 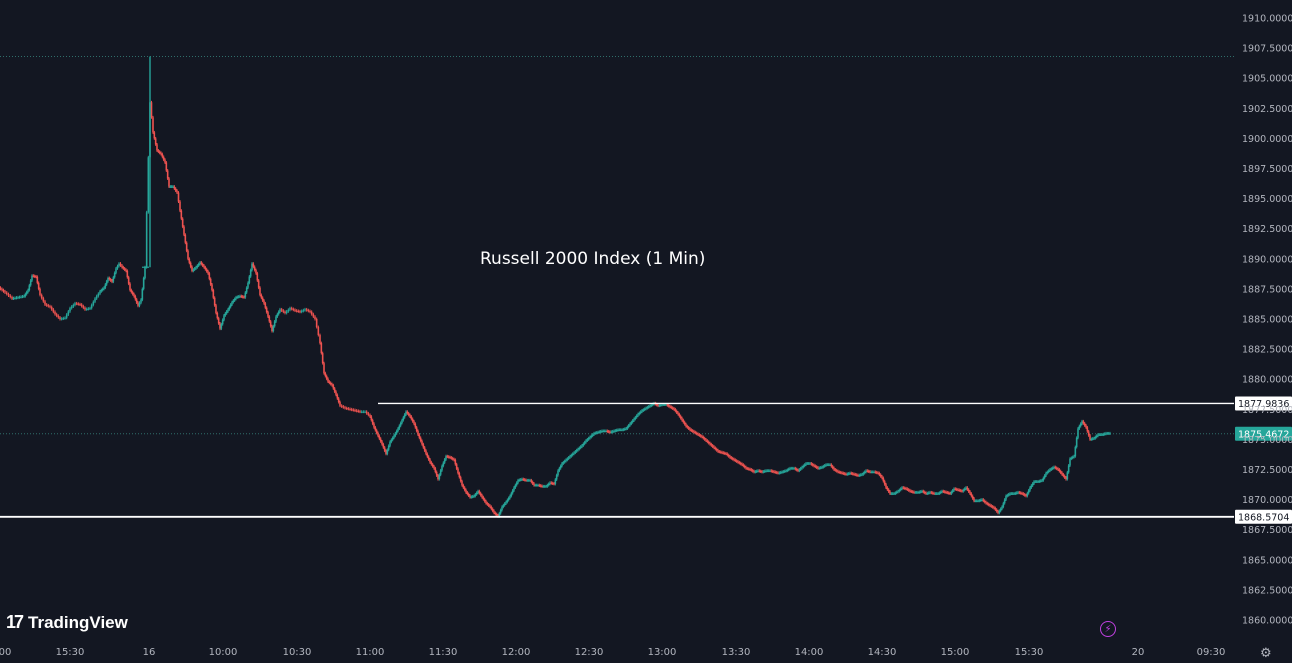 I want to click on support-price-label: 1868.5704, so click(x=1263, y=517).